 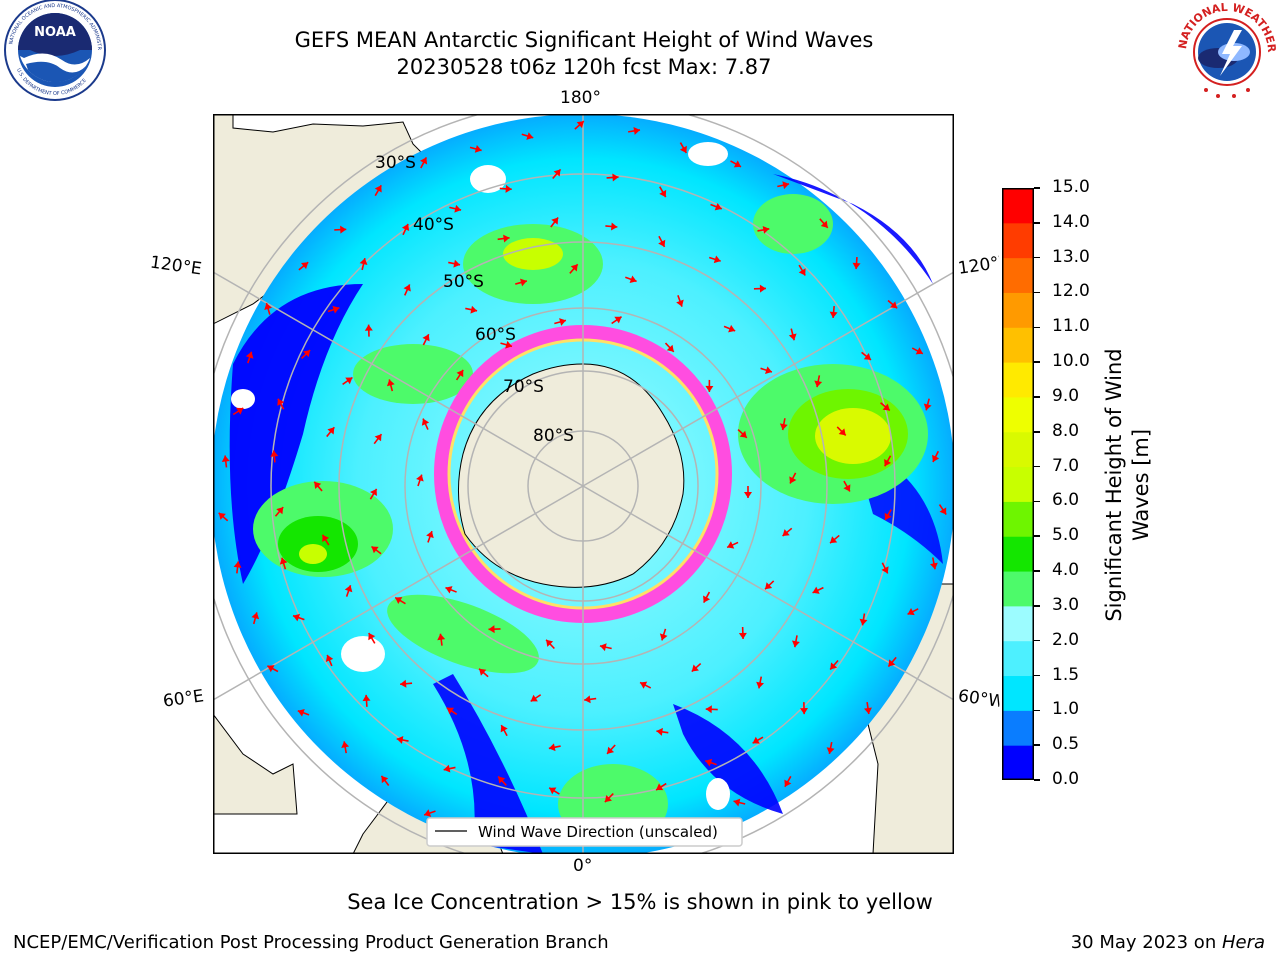 What do you see at coordinates (571, 475) in the screenshot?
I see `antarctica` at bounding box center [571, 475].